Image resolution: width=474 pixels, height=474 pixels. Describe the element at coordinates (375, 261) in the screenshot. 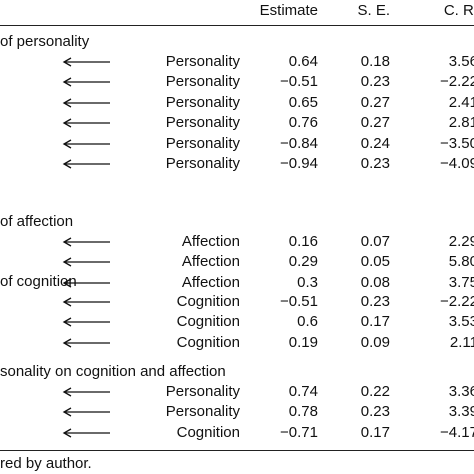

I see `row-se: 0.05` at that location.